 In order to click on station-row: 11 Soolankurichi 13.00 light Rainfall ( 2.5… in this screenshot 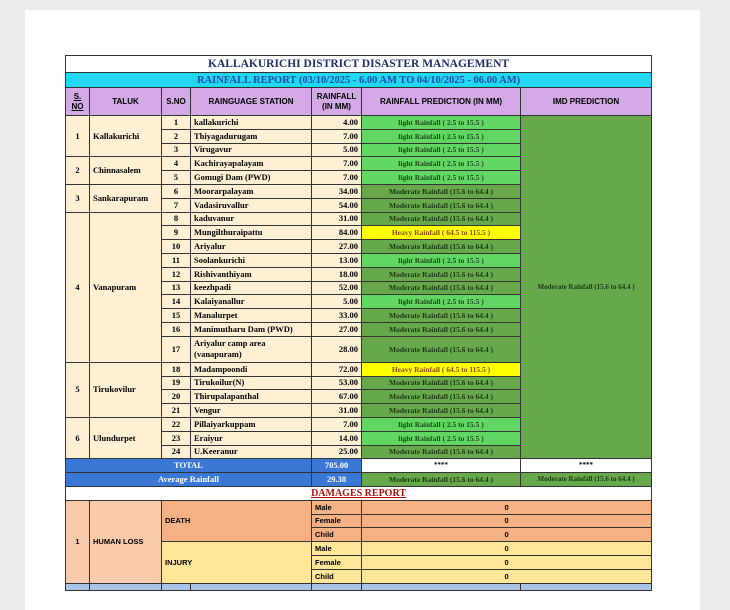, I will do `click(359, 260)`.